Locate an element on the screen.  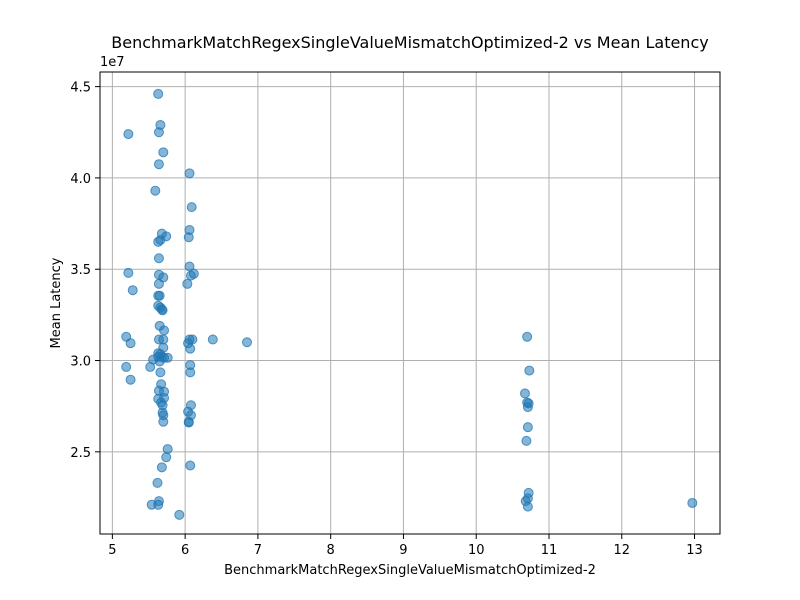
y-axis-label: Mean Latency is located at coordinates (56, 302).